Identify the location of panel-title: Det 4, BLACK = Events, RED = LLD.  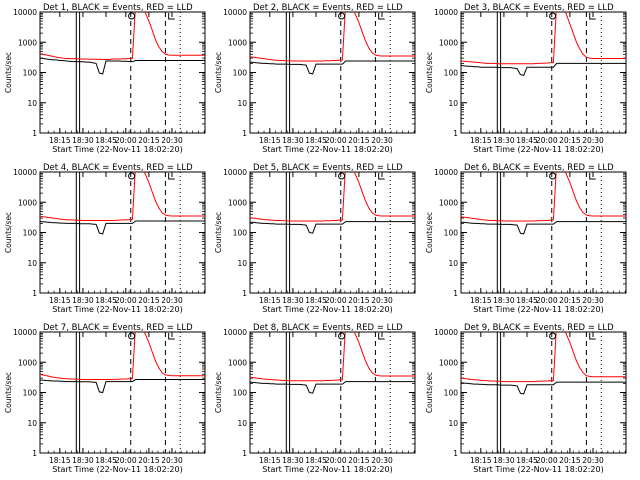
(118, 168).